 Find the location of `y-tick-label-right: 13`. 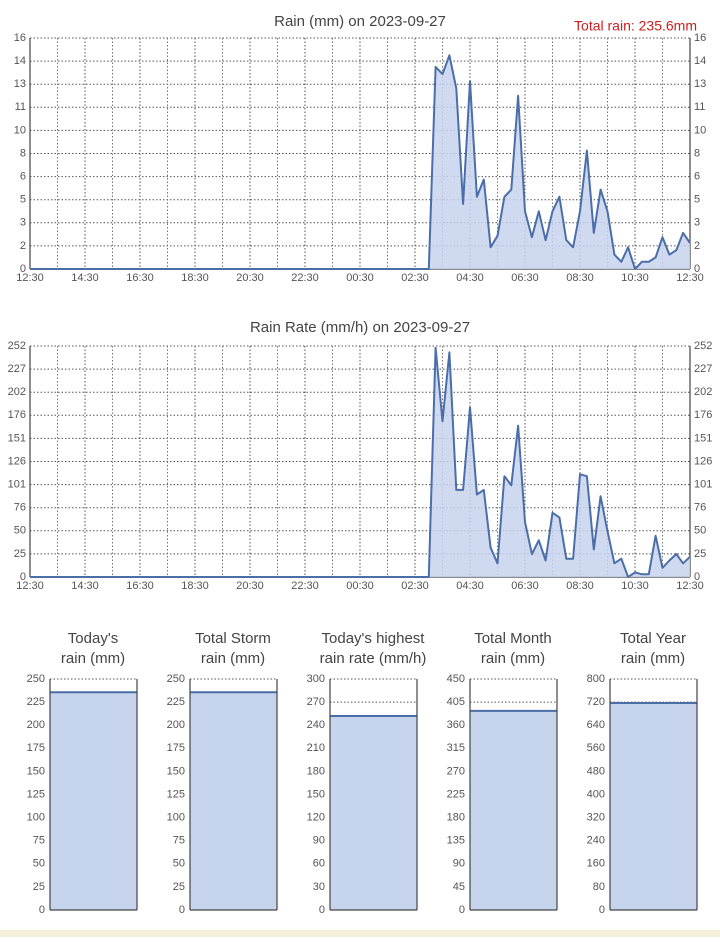

y-tick-label-right: 13 is located at coordinates (700, 84).